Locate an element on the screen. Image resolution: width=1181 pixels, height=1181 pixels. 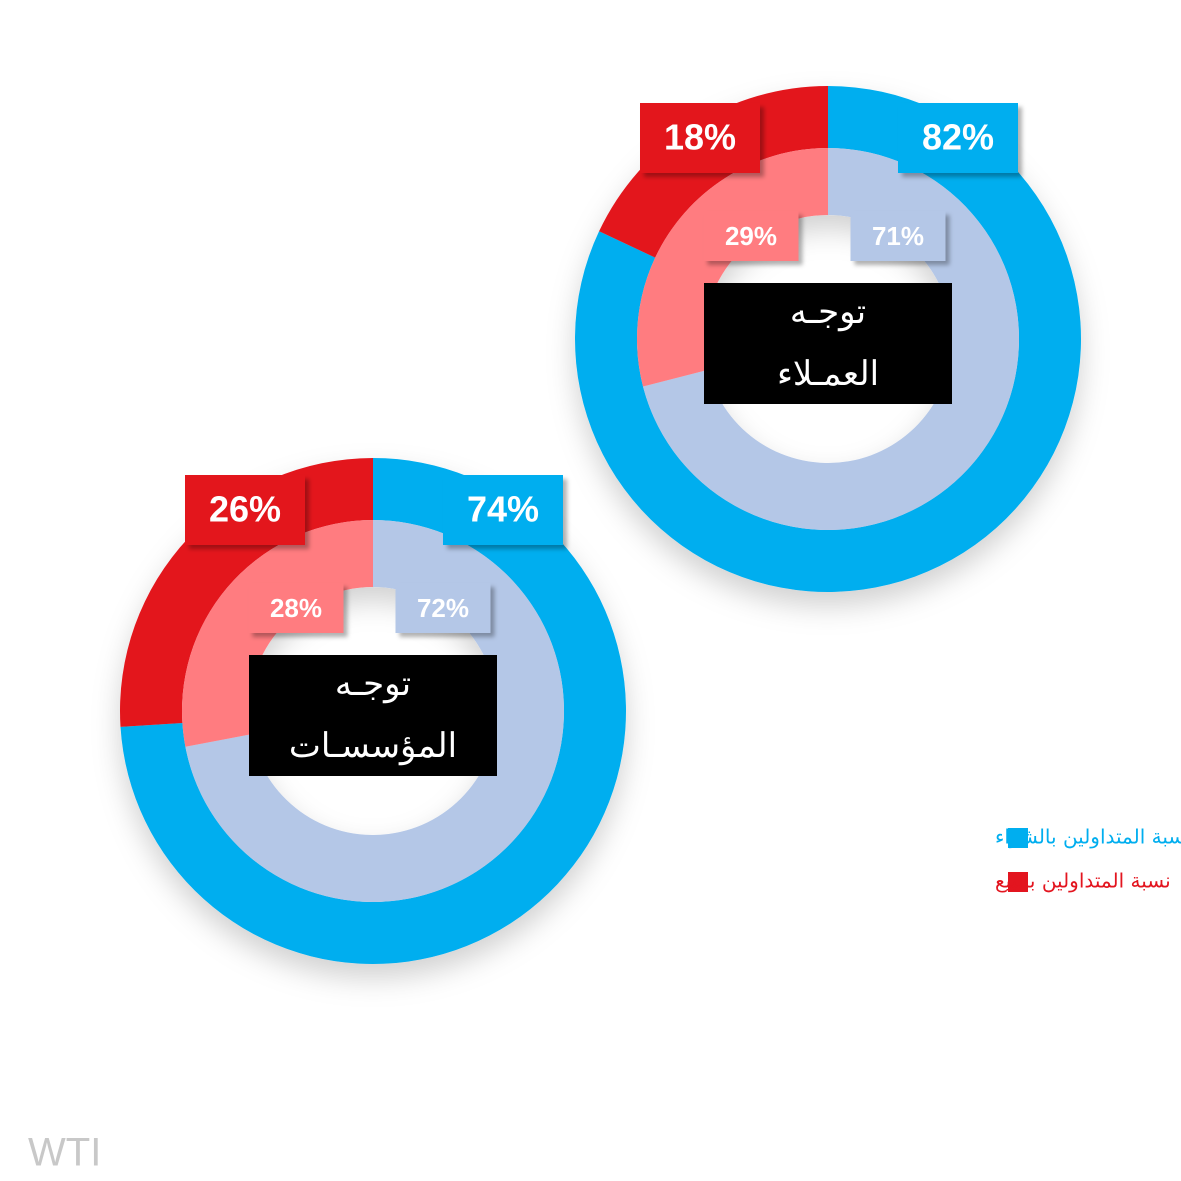
data-label: 18% is located at coordinates (700, 137).